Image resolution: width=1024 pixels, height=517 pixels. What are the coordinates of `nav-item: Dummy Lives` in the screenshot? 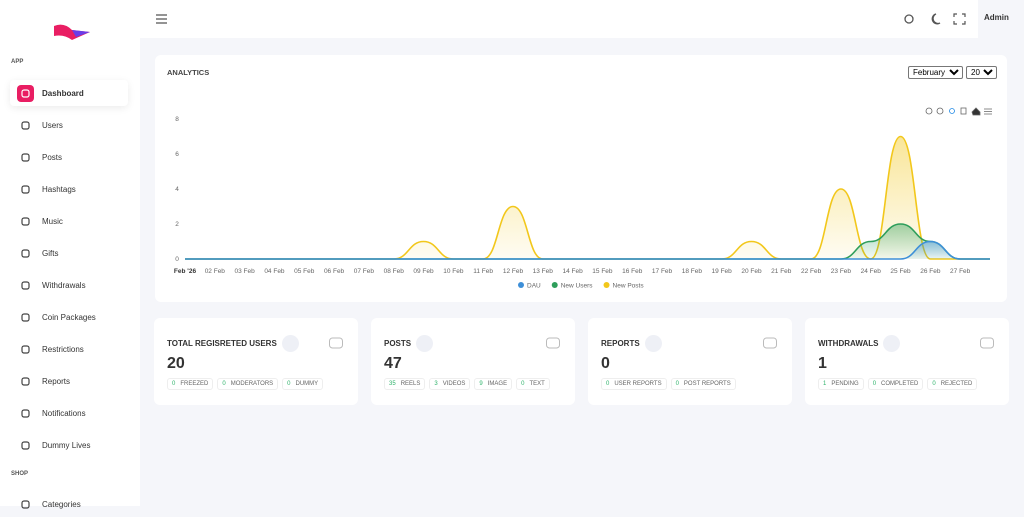 It's located at (69, 445).